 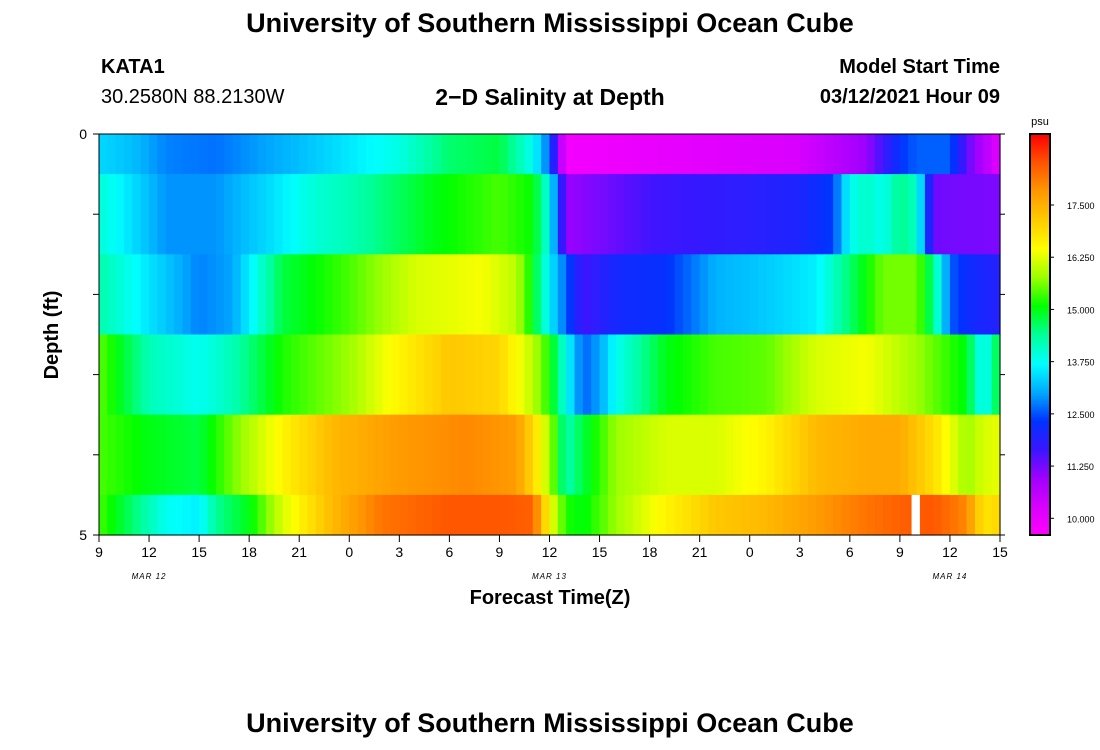 I want to click on model-start-value: 03/12/2021 Hour 09, so click(x=909, y=97).